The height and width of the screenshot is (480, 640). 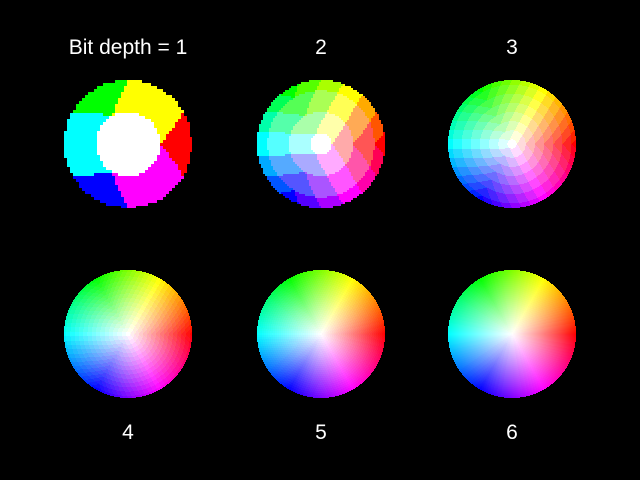 What do you see at coordinates (321, 47) in the screenshot?
I see `panel-label-bit-depth-2: 2` at bounding box center [321, 47].